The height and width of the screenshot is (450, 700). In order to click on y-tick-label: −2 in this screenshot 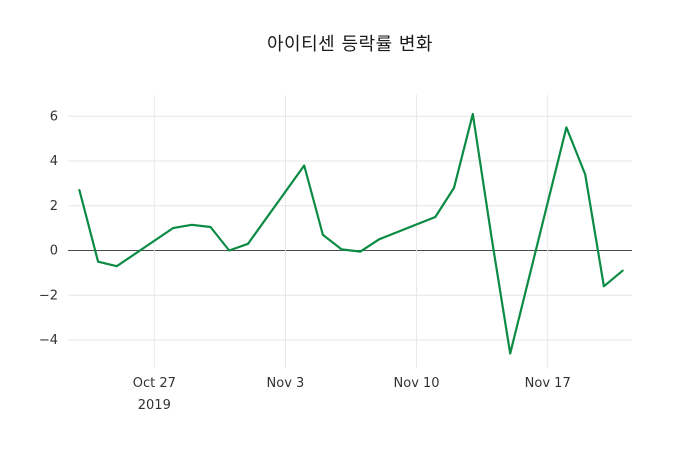, I will do `click(48, 295)`.